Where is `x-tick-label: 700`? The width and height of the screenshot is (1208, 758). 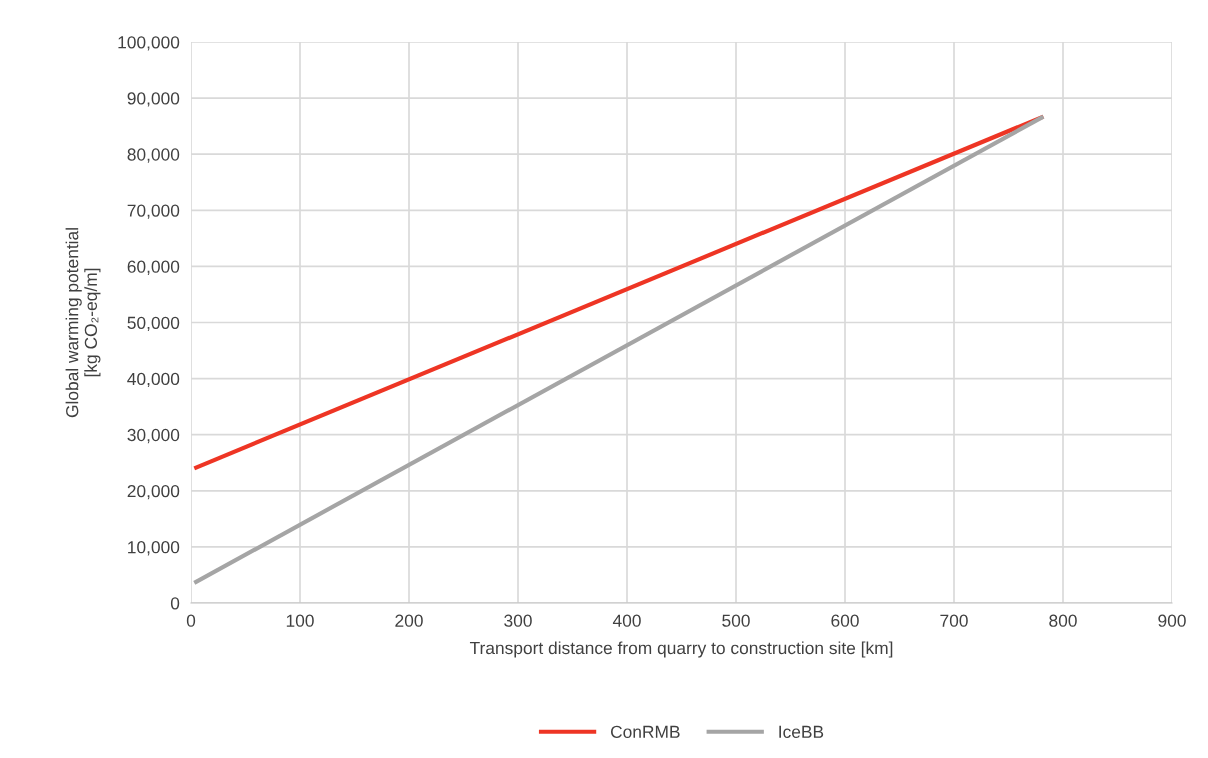
x-tick-label: 700 is located at coordinates (954, 620).